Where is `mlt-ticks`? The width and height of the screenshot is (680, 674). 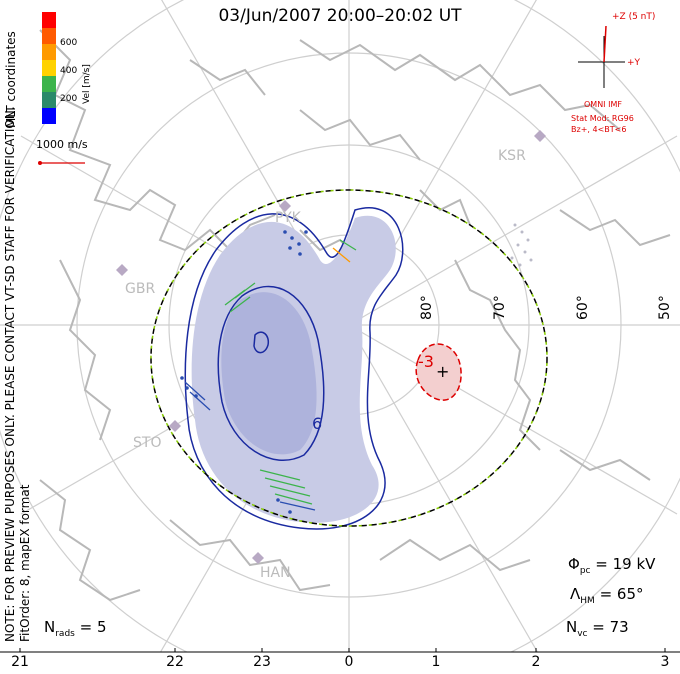 mlt-ticks is located at coordinates (340, 650).